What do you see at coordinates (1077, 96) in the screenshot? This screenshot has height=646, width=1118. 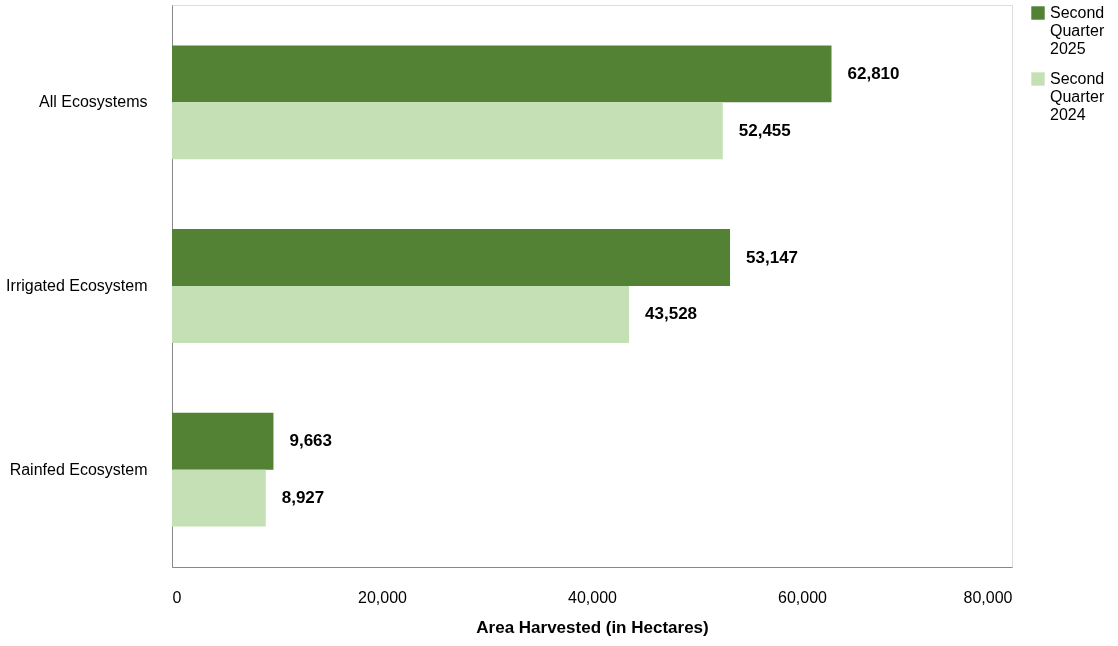 I see `legend-label: Second Quarter 2024` at bounding box center [1077, 96].